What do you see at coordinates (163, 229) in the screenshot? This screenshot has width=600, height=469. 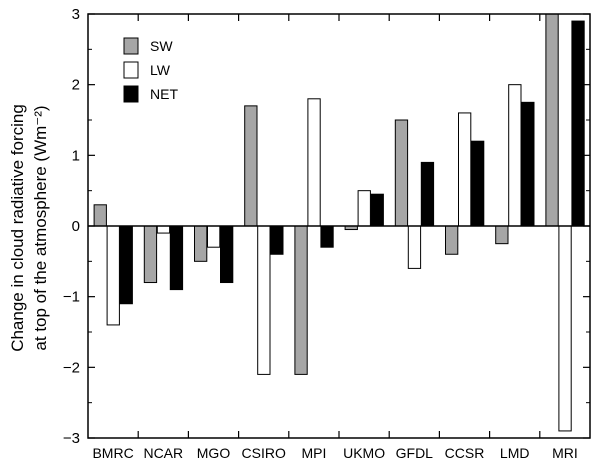 I see `bar-lw-ncar` at bounding box center [163, 229].